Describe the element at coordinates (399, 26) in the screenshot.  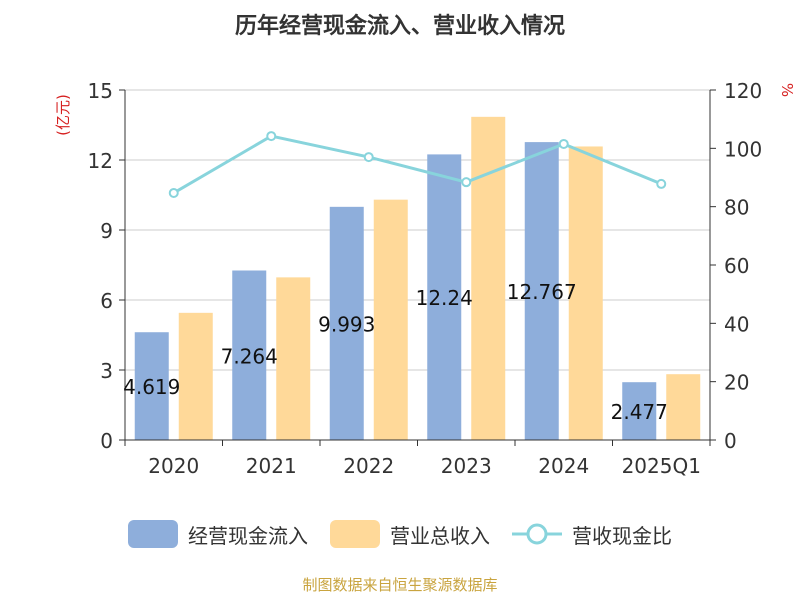
I see `chart-title: 历年经营现金流入、营业收入情况` at that location.